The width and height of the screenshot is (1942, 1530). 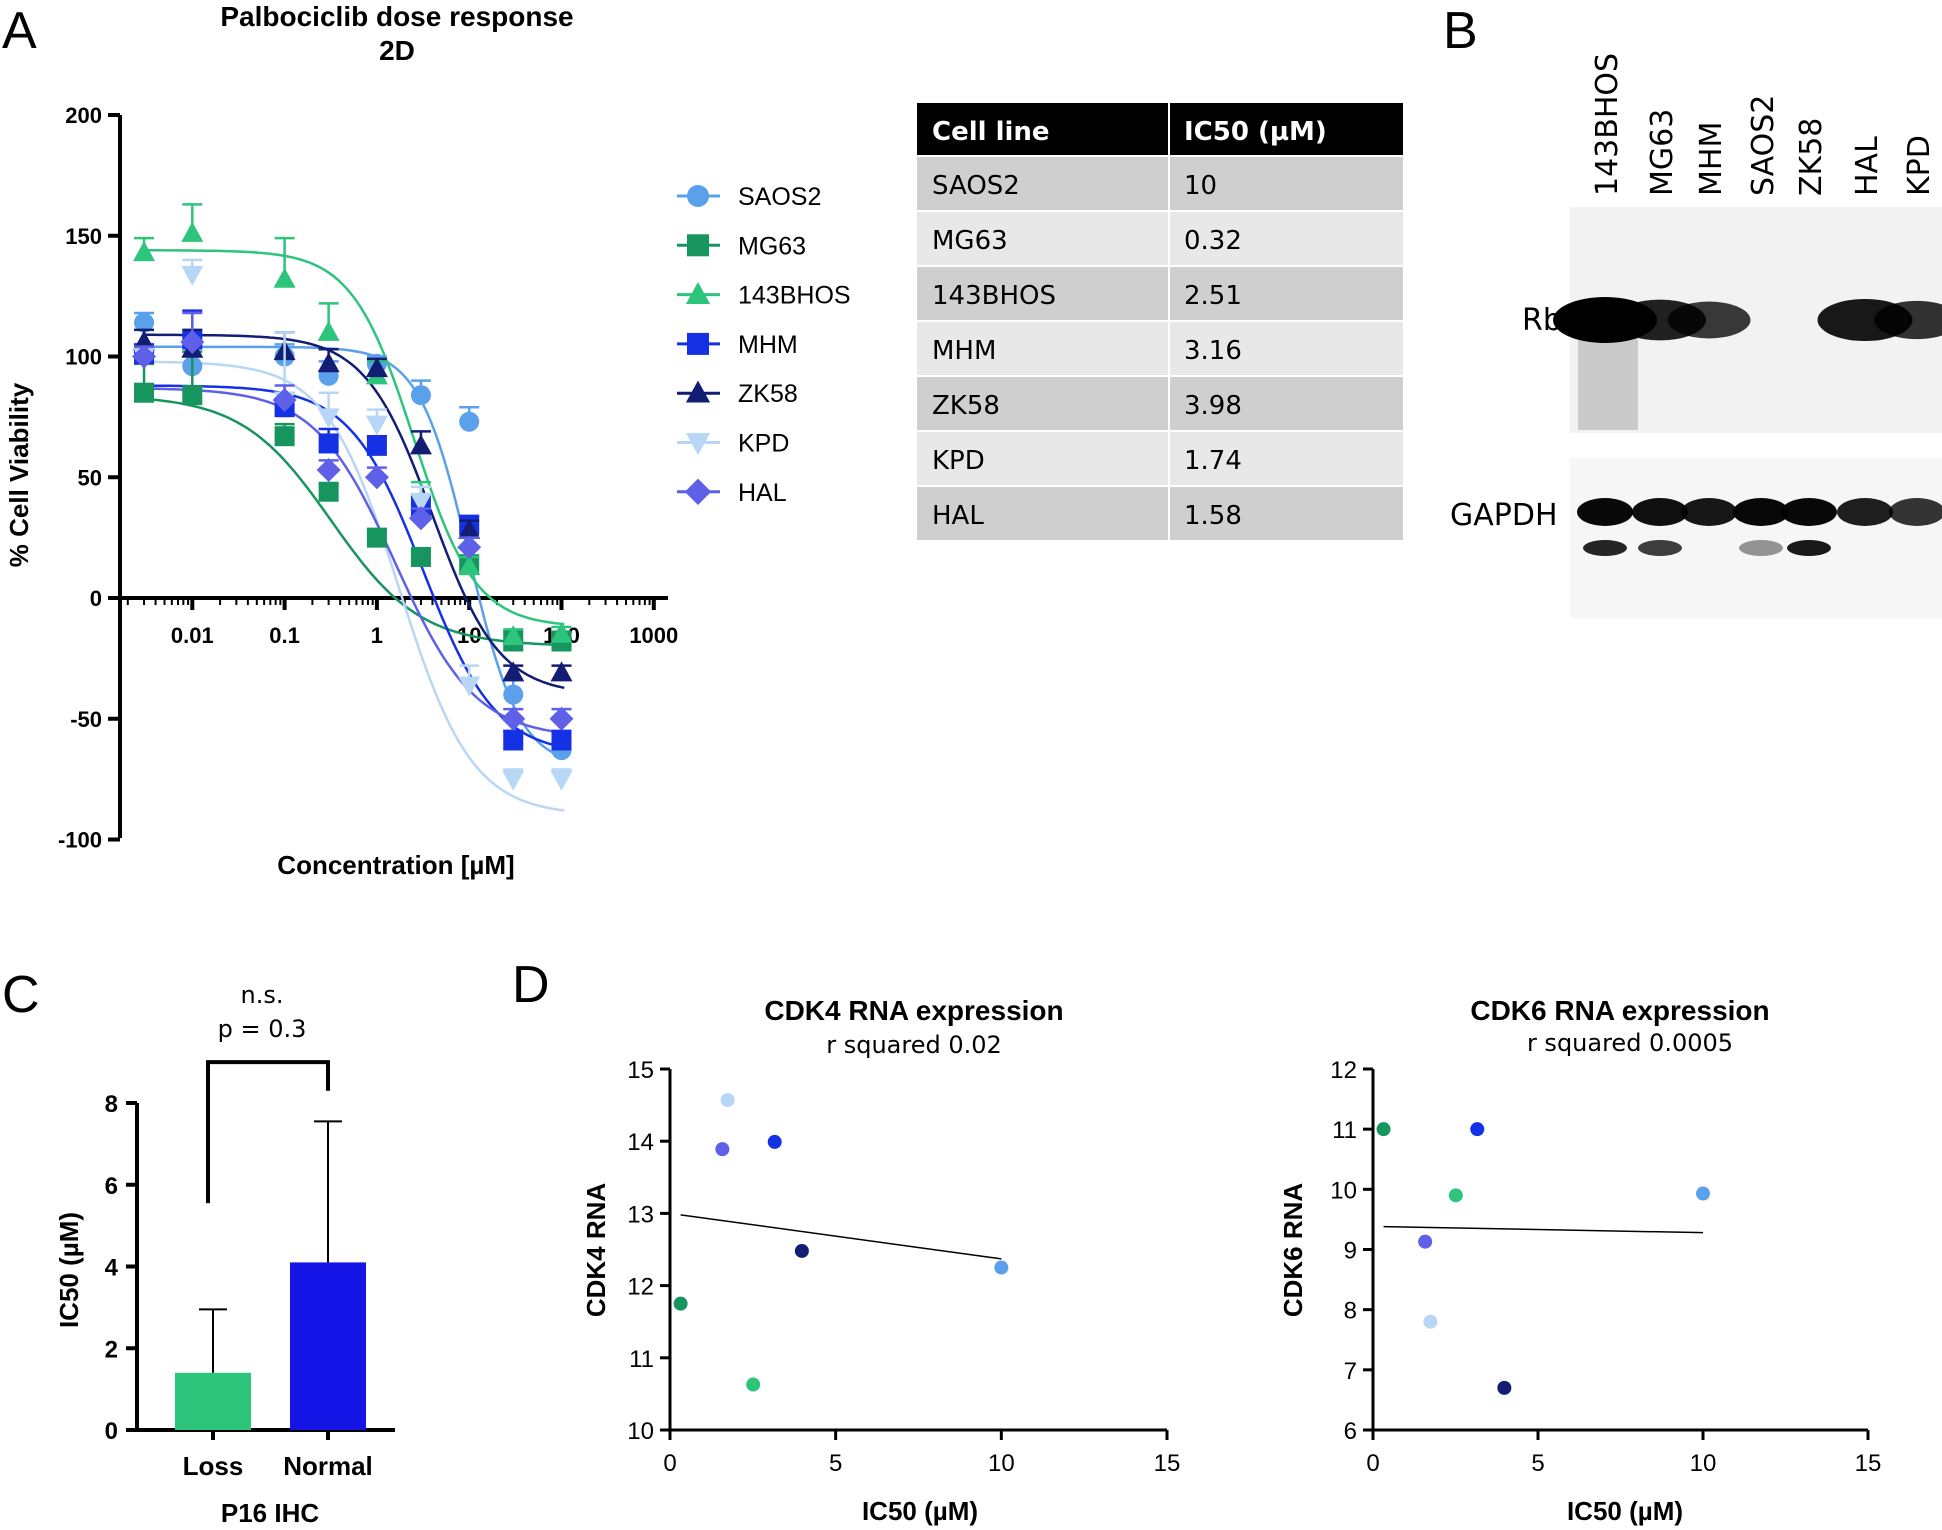 I want to click on cdk4-x-tick-label: 15, so click(x=1167, y=1463).